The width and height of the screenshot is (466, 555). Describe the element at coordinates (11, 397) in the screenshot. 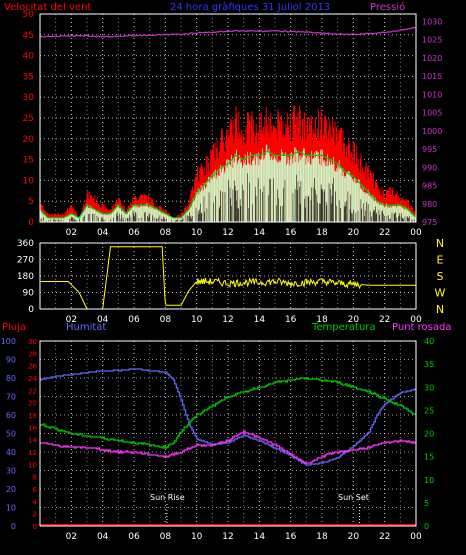

I see `humidity-y-tick-label: 70` at that location.